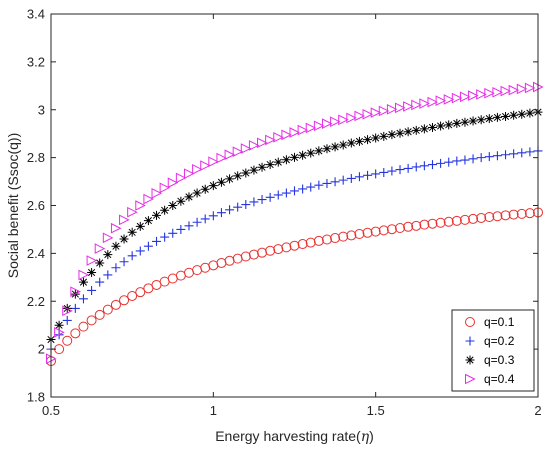 The height and width of the screenshot is (450, 550). I want to click on x-tick-label: 1.5, so click(376, 410).